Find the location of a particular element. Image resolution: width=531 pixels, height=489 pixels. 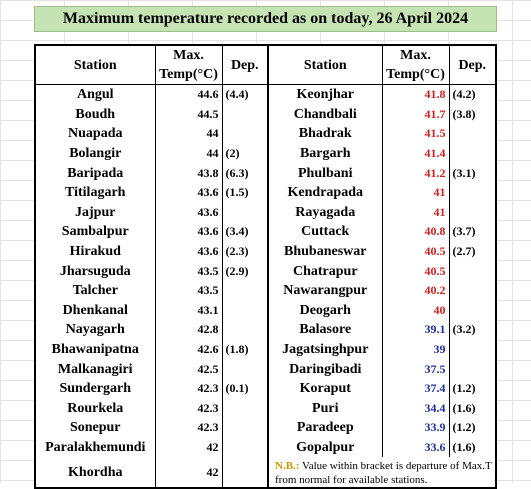

table-row: Boudh 44.5 Chandbali 41.7 (3.8) is located at coordinates (265, 114).